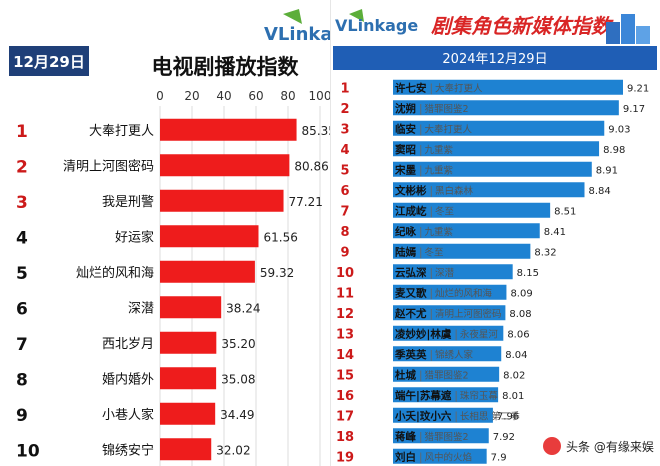 This screenshot has height=466, width=660. I want to click on vlinkage-logo-left: VLinkage, so click(297, 27).